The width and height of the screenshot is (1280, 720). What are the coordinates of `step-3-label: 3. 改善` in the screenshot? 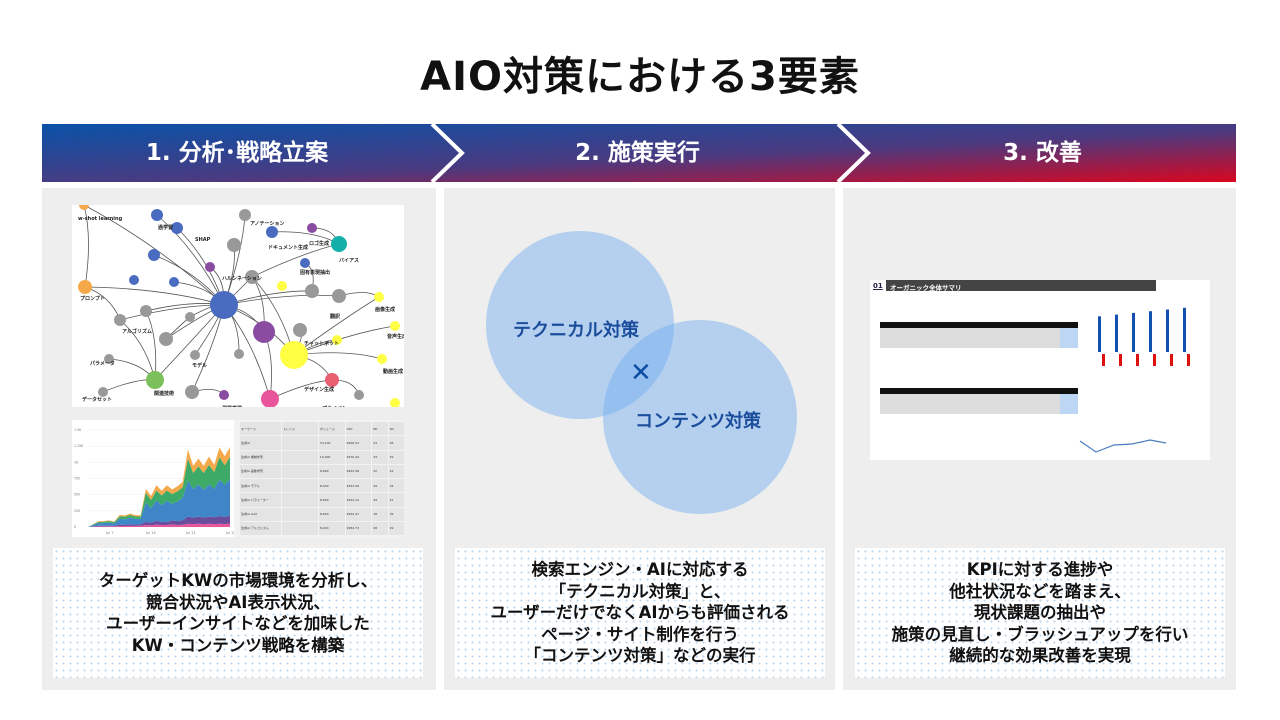 It's located at (1042, 153).